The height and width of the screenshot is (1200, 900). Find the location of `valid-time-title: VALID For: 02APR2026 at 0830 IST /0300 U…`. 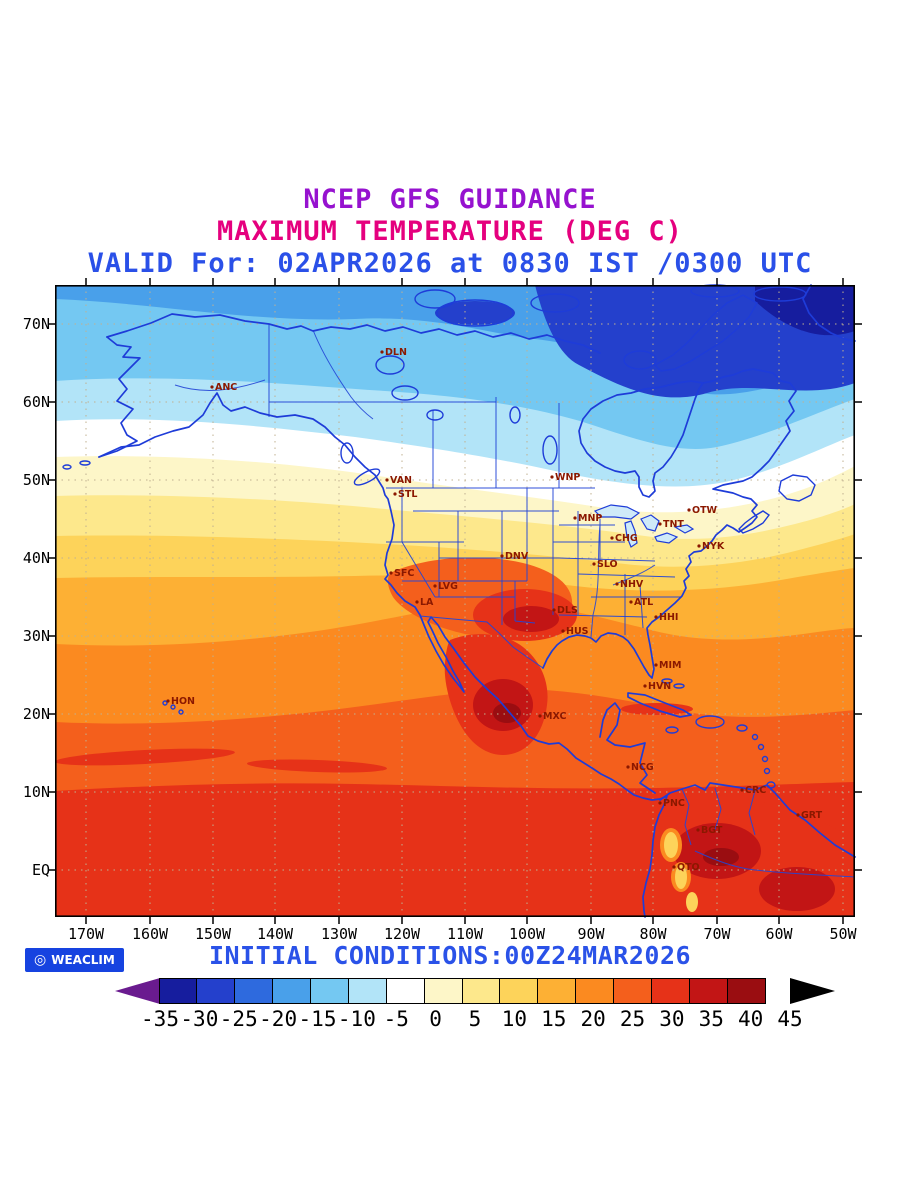

valid-time-title: VALID For: 02APR2026 at 0830 IST /0300 U… is located at coordinates (450, 263).